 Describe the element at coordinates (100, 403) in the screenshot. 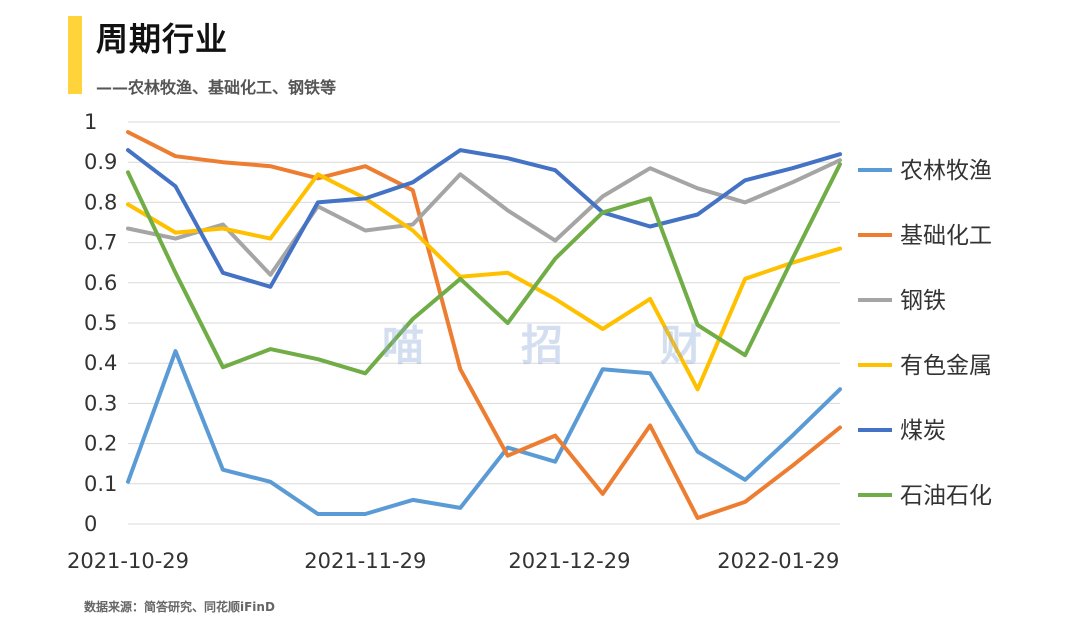

I see `y-tick-label: 0.3` at that location.